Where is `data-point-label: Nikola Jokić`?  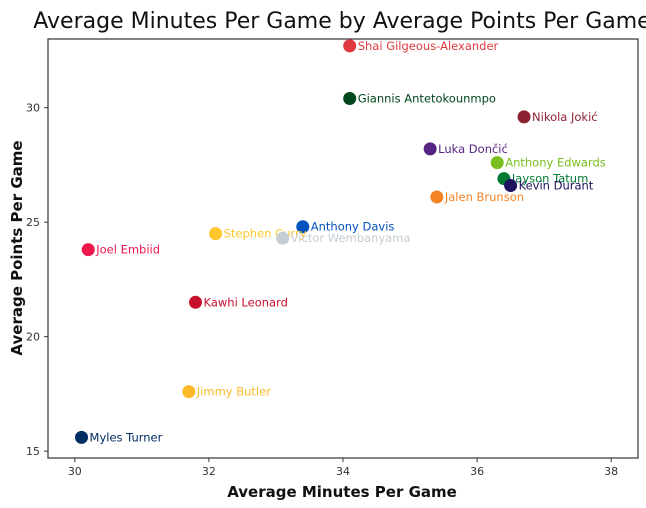
data-point-label: Nikola Jokić is located at coordinates (565, 117).